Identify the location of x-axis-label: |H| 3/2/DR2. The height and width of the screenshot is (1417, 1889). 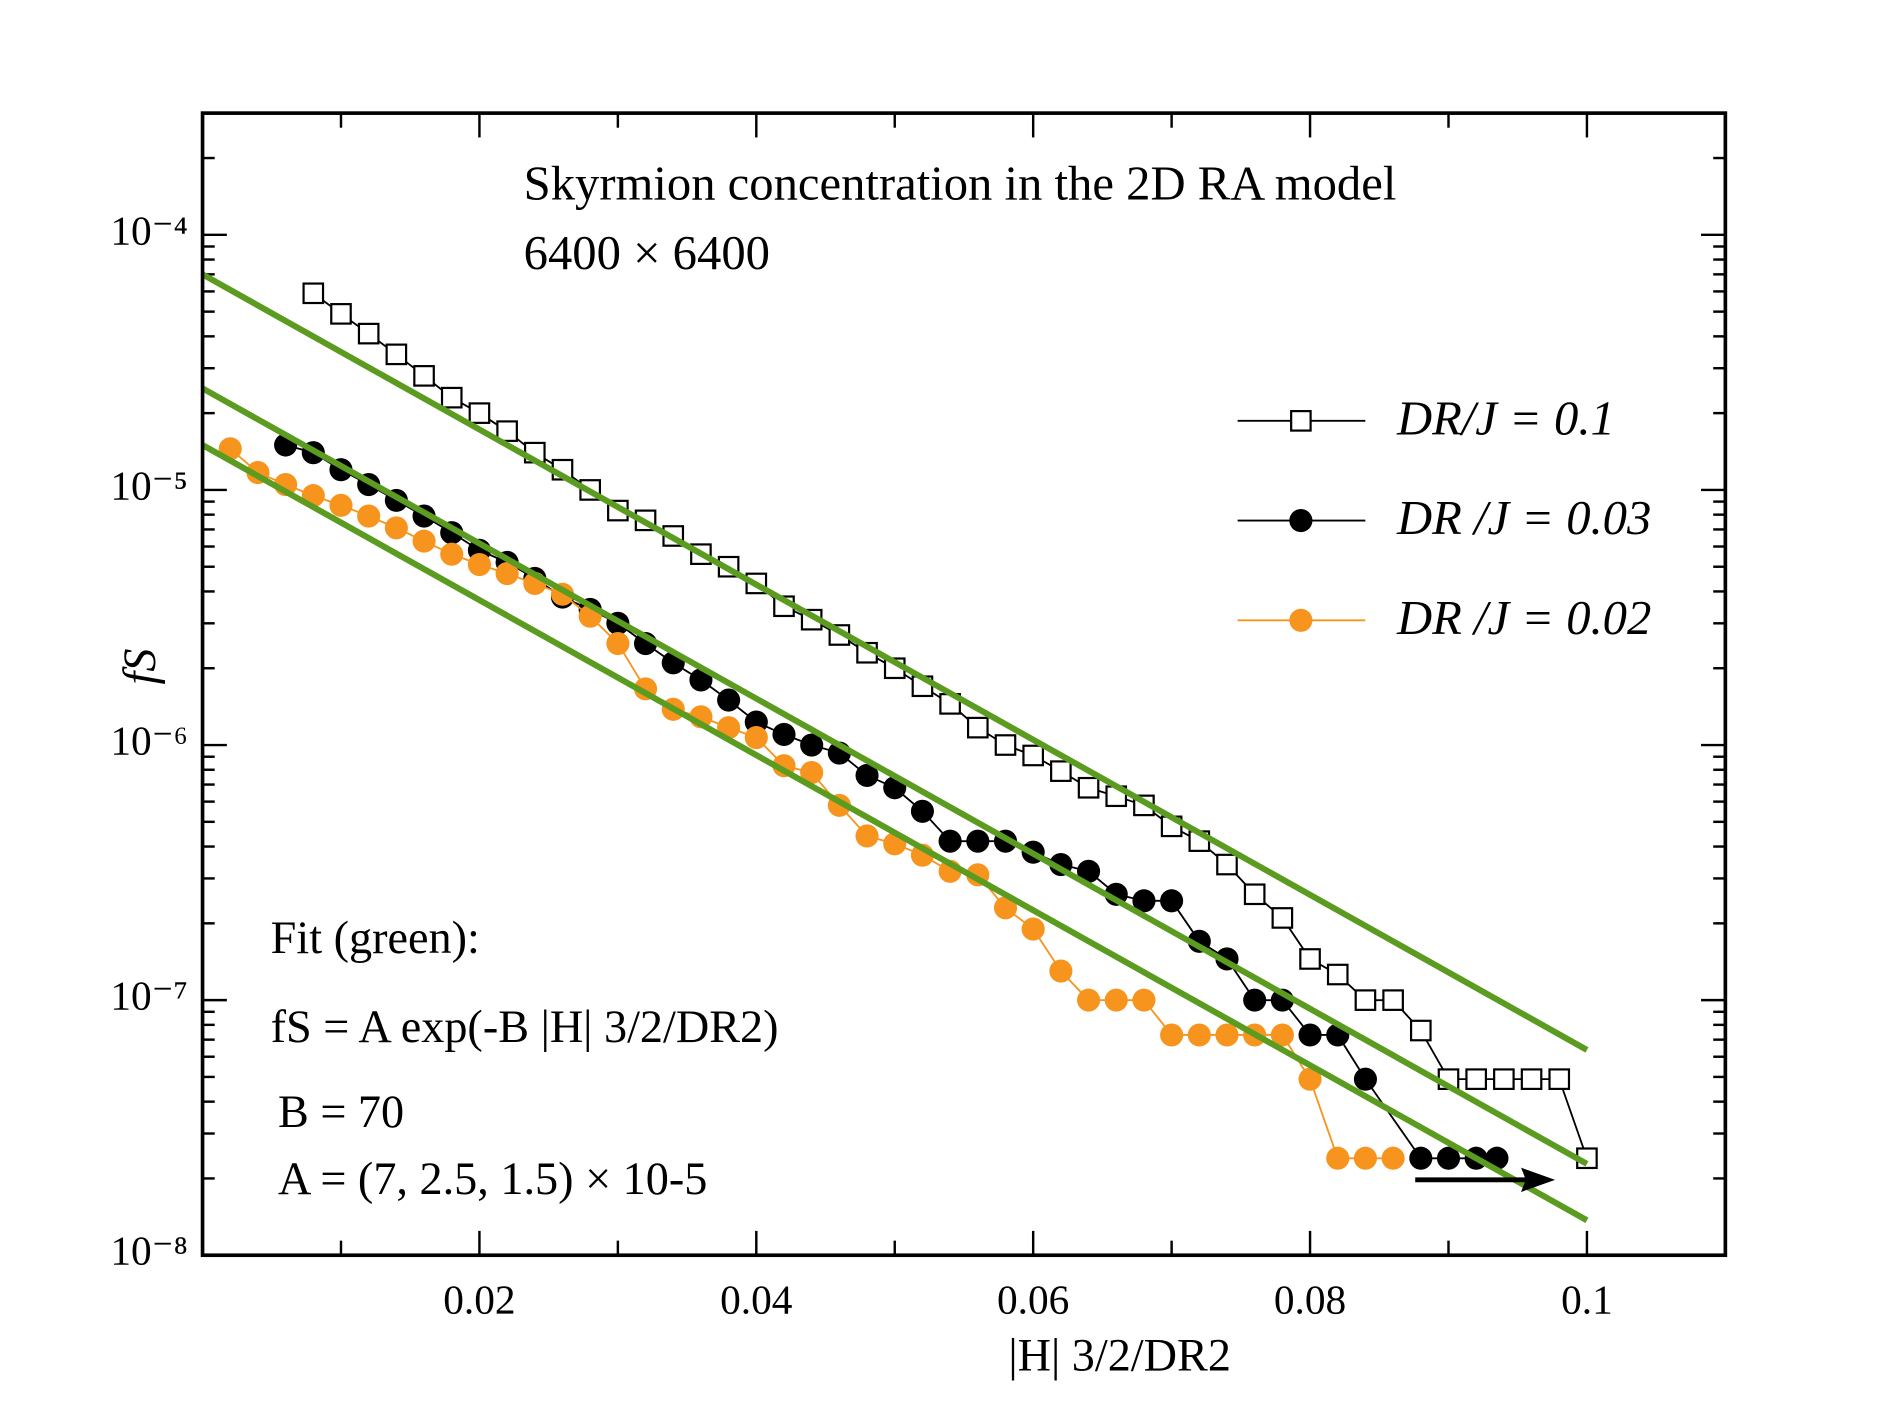
(1119, 1354).